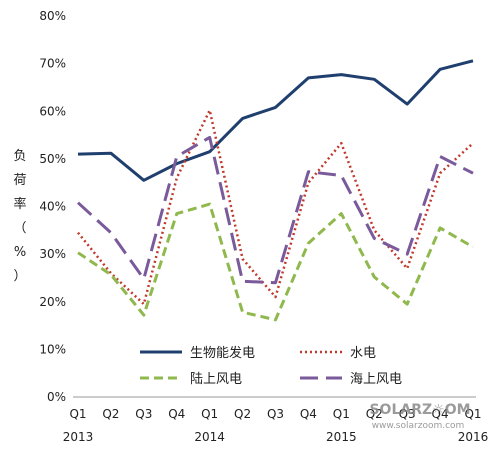  What do you see at coordinates (19, 156) in the screenshot?
I see `y-axis-label-char: 负` at bounding box center [19, 156].